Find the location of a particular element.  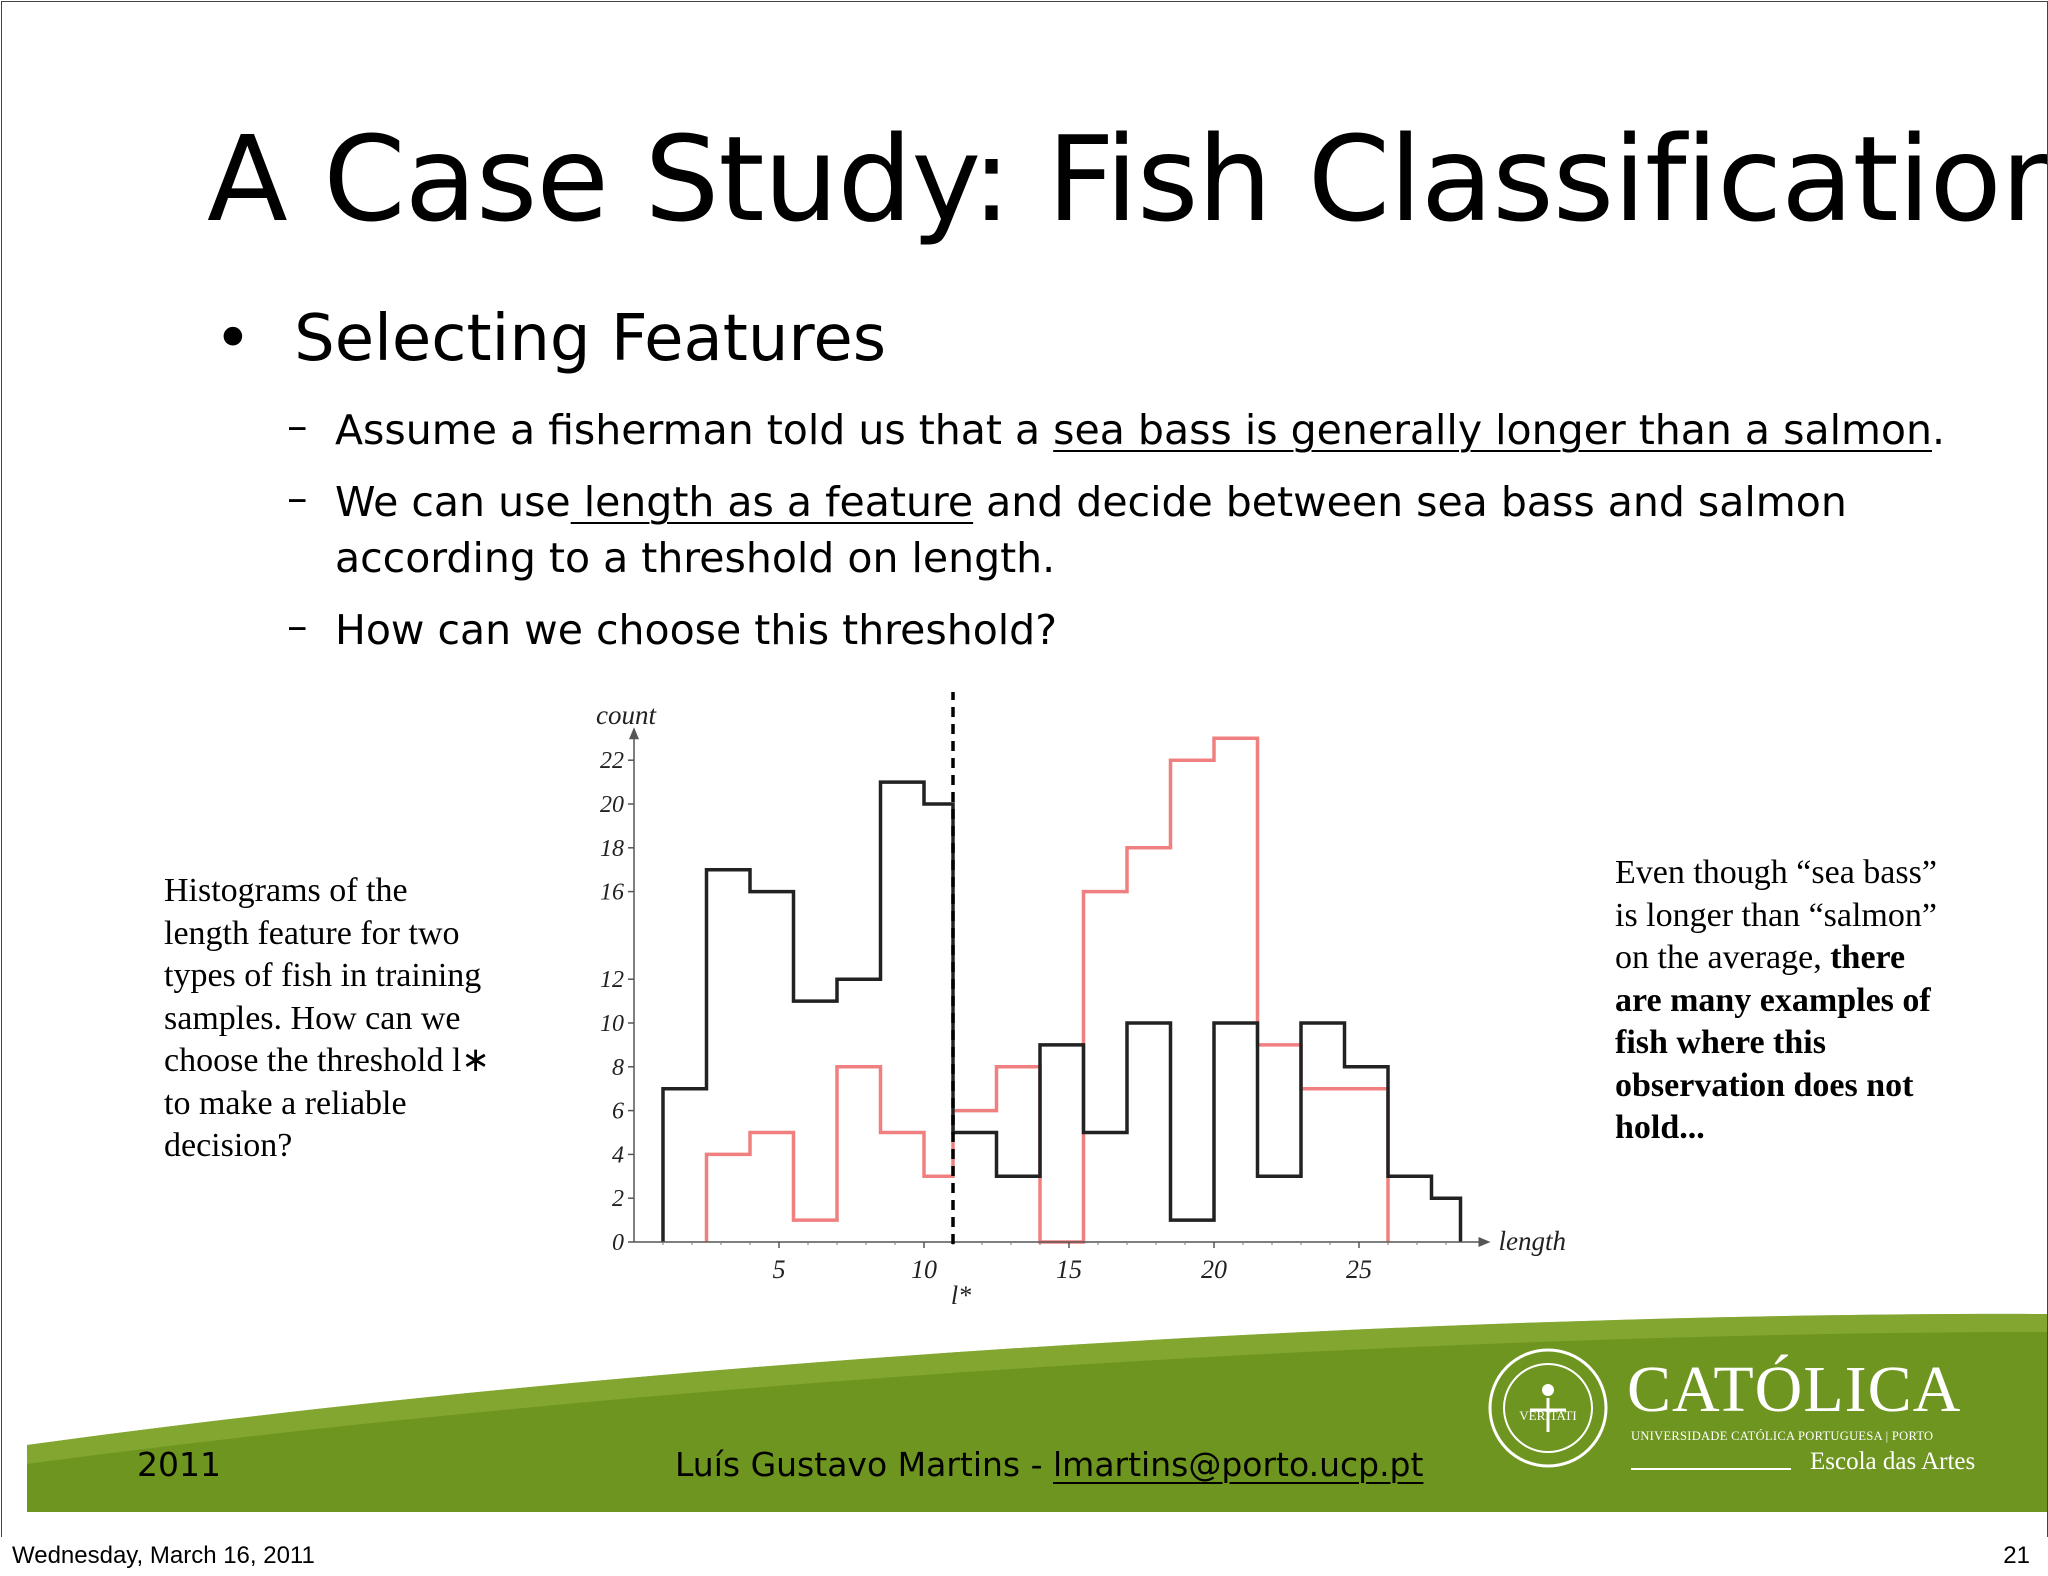

y-tick-label: 22 is located at coordinates (612, 761).